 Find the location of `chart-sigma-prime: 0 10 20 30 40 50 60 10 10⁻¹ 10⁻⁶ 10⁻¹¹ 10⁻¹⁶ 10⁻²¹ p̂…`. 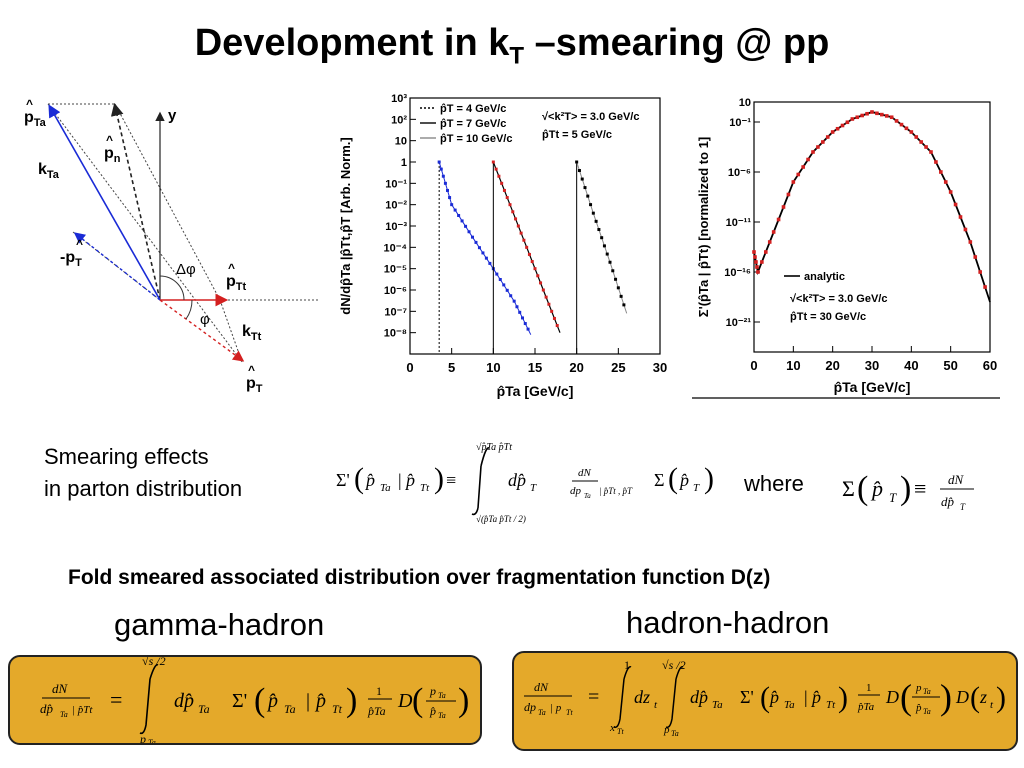

chart-sigma-prime: 0 10 20 30 40 50 60 10 10⁻¹ 10⁻⁶ 10⁻¹¹ 10⁻¹⁶ 10⁻²¹ p̂… is located at coordinates (846, 248).